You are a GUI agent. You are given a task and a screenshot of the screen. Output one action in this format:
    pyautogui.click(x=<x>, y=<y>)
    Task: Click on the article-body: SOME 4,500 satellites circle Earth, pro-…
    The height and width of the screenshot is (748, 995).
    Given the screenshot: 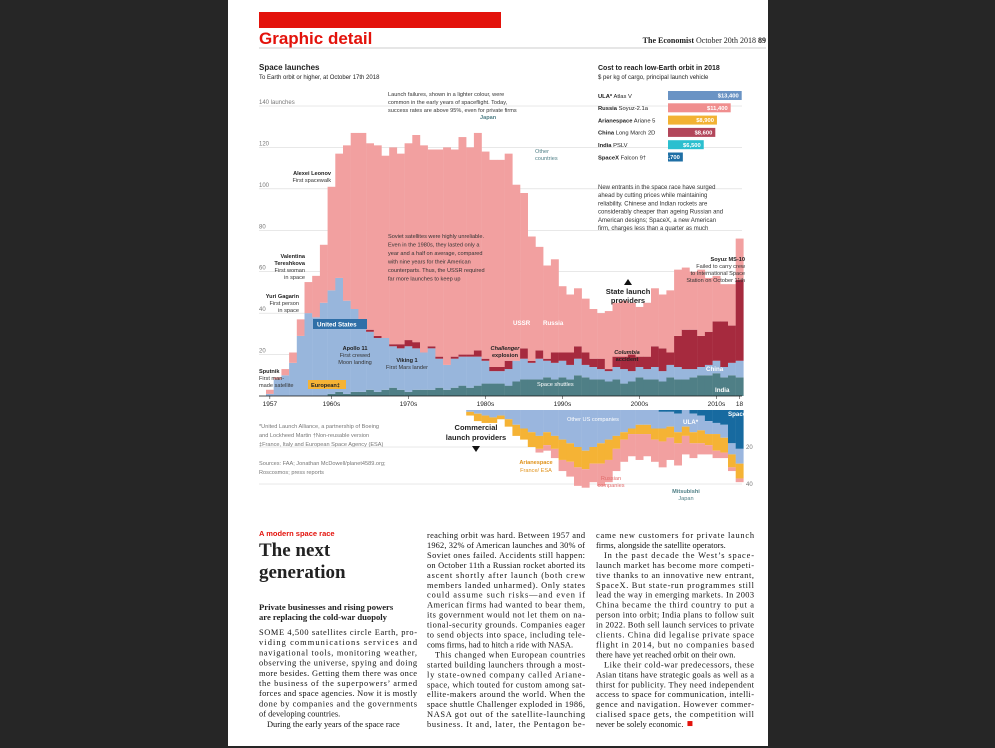 What is the action you would take?
    pyautogui.click(x=507, y=630)
    